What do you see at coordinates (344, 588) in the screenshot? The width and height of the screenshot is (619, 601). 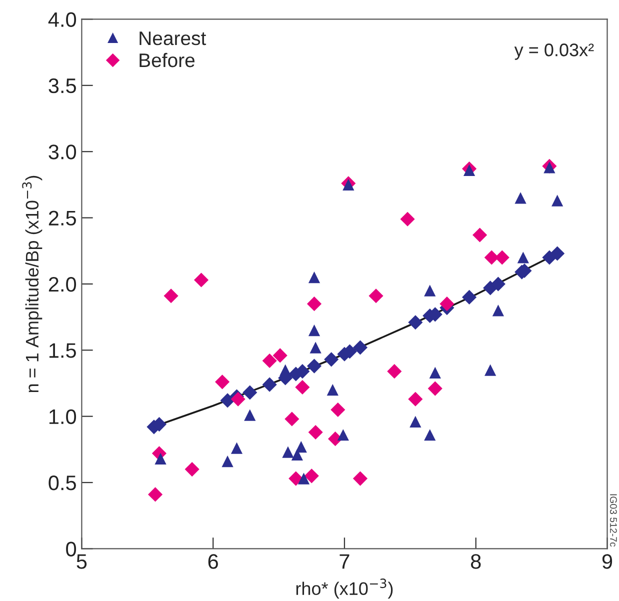 I see `x-axis-title: rho* (x10$^{−3}$)` at bounding box center [344, 588].